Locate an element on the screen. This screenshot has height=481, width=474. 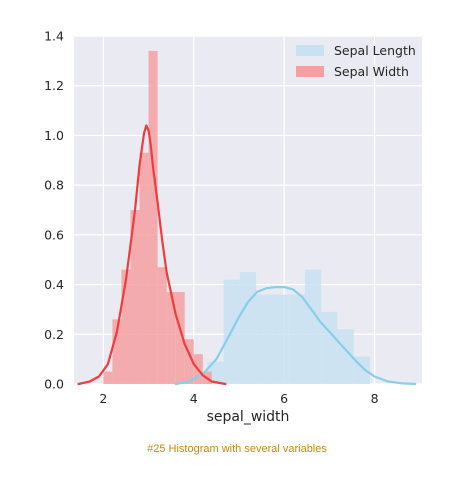
y-tick-label: 0.6 is located at coordinates (54, 234).